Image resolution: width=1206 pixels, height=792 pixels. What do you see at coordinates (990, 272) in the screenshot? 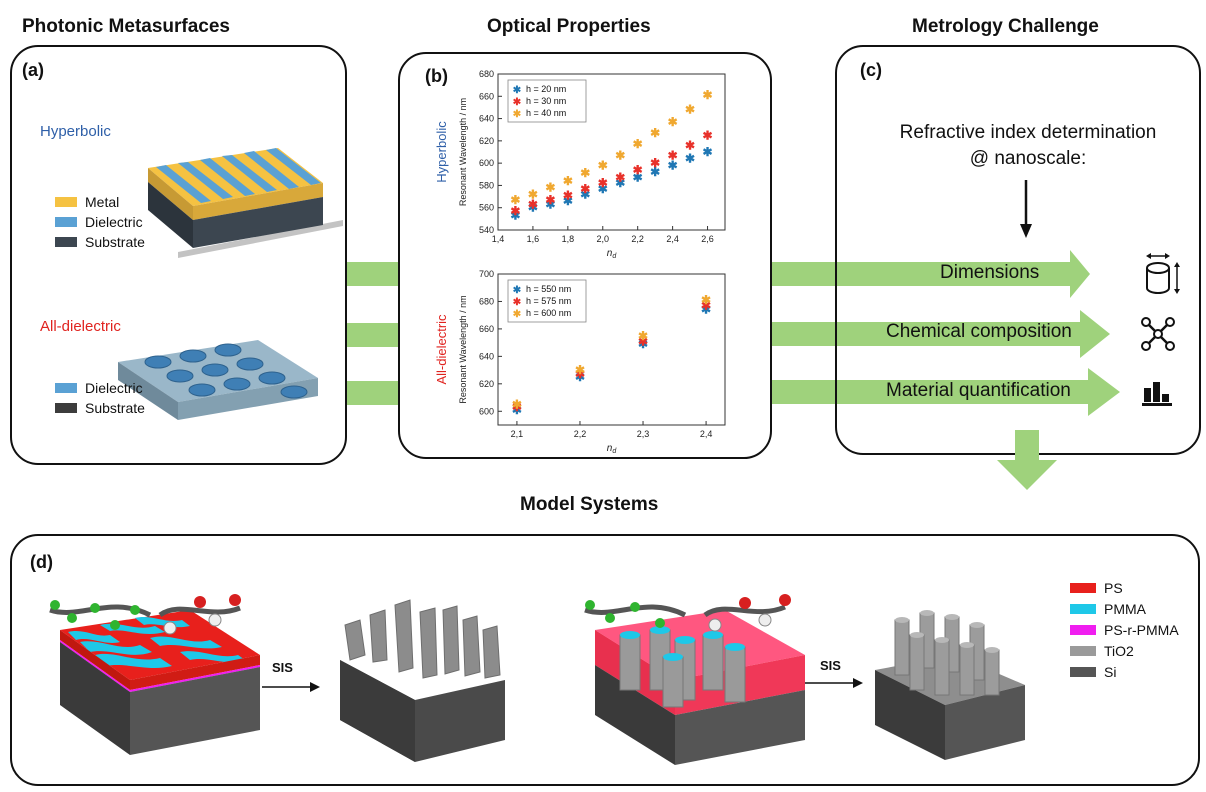
I see `item-dimensions: Dimensions` at bounding box center [990, 272].